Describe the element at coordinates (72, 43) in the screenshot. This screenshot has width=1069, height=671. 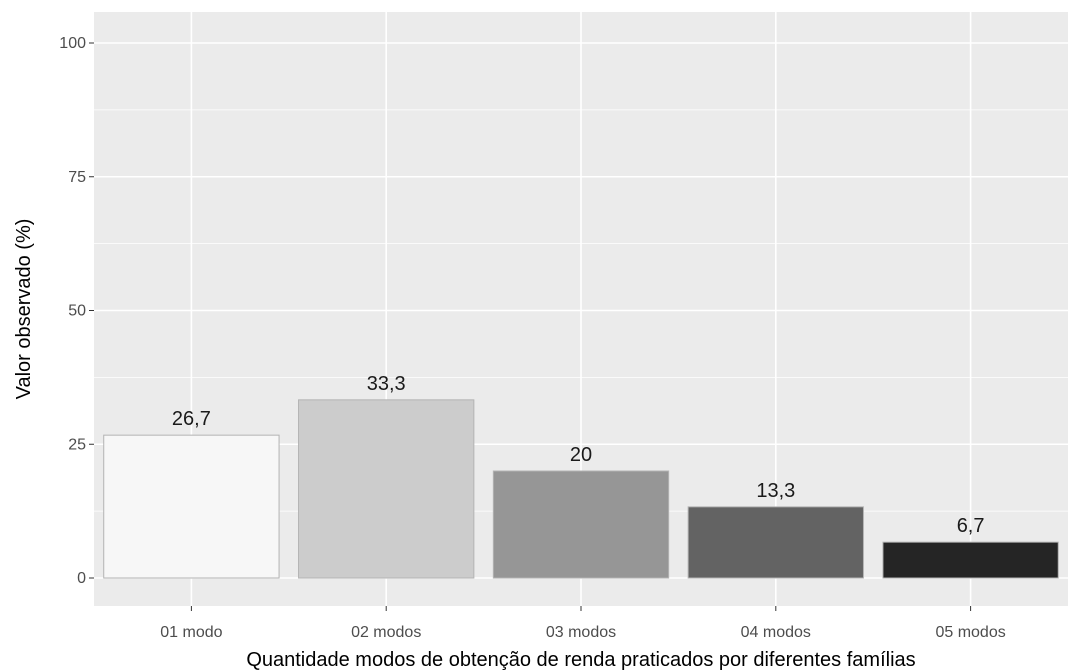
I see `y-tick-label: 100` at that location.